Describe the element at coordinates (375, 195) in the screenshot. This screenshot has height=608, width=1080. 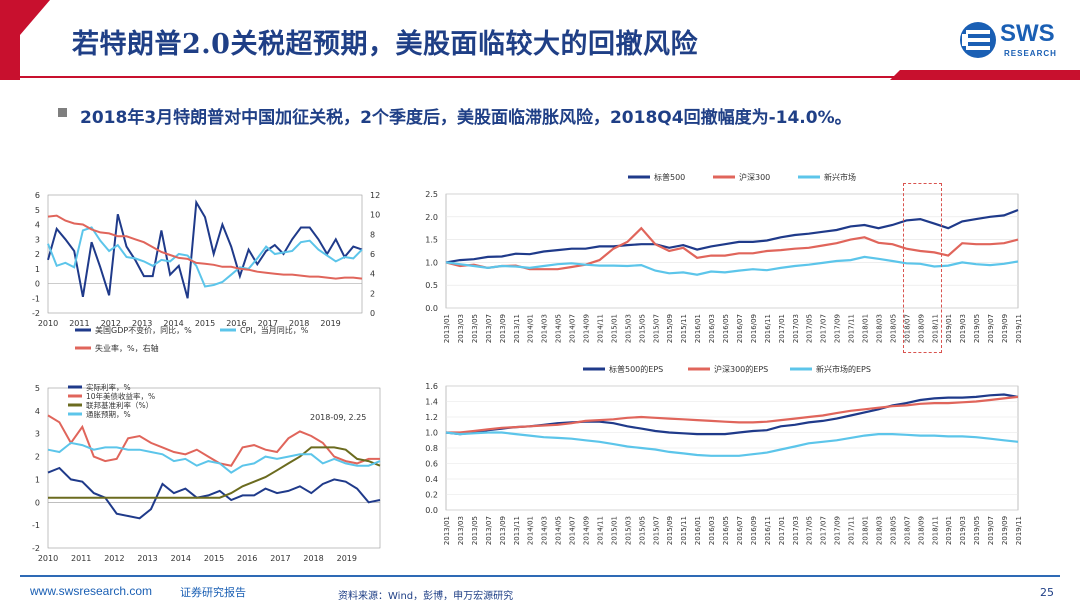
I see `y2-tick-label: 12` at that location.